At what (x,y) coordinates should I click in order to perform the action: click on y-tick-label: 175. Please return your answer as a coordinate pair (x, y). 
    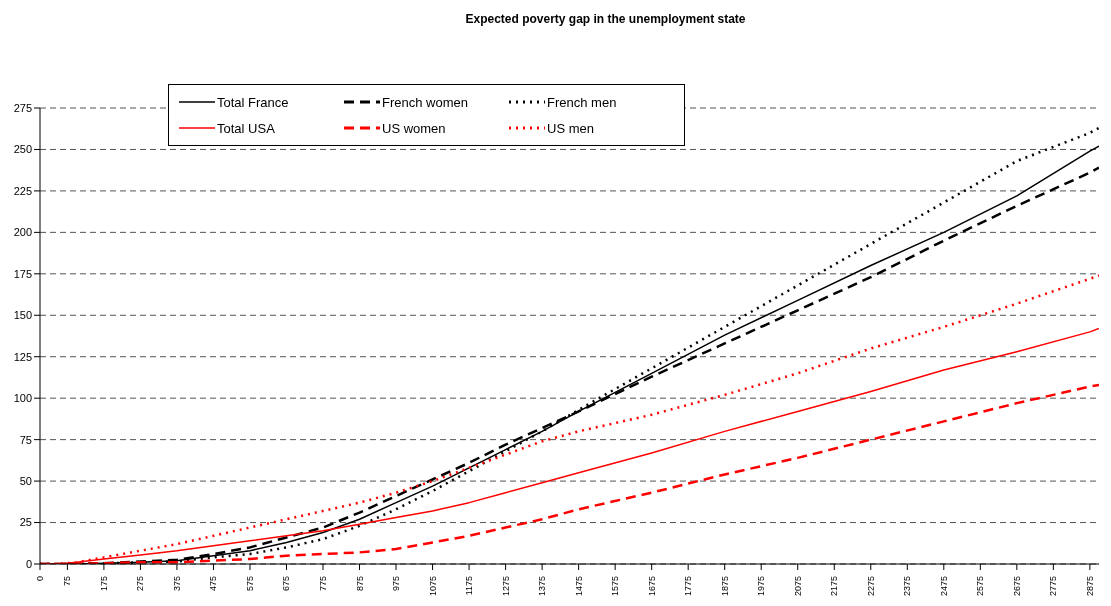
    Looking at the image, I should click on (22, 273).